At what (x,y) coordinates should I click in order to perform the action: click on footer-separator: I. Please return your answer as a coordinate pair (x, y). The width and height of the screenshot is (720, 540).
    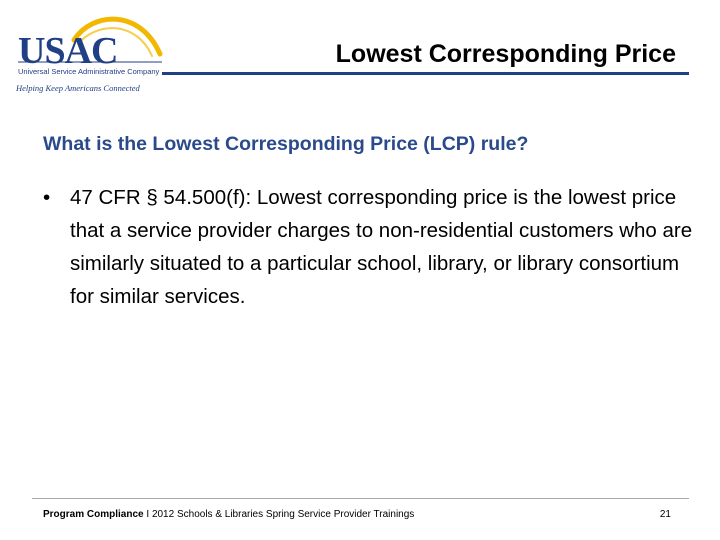
    Looking at the image, I should click on (148, 514).